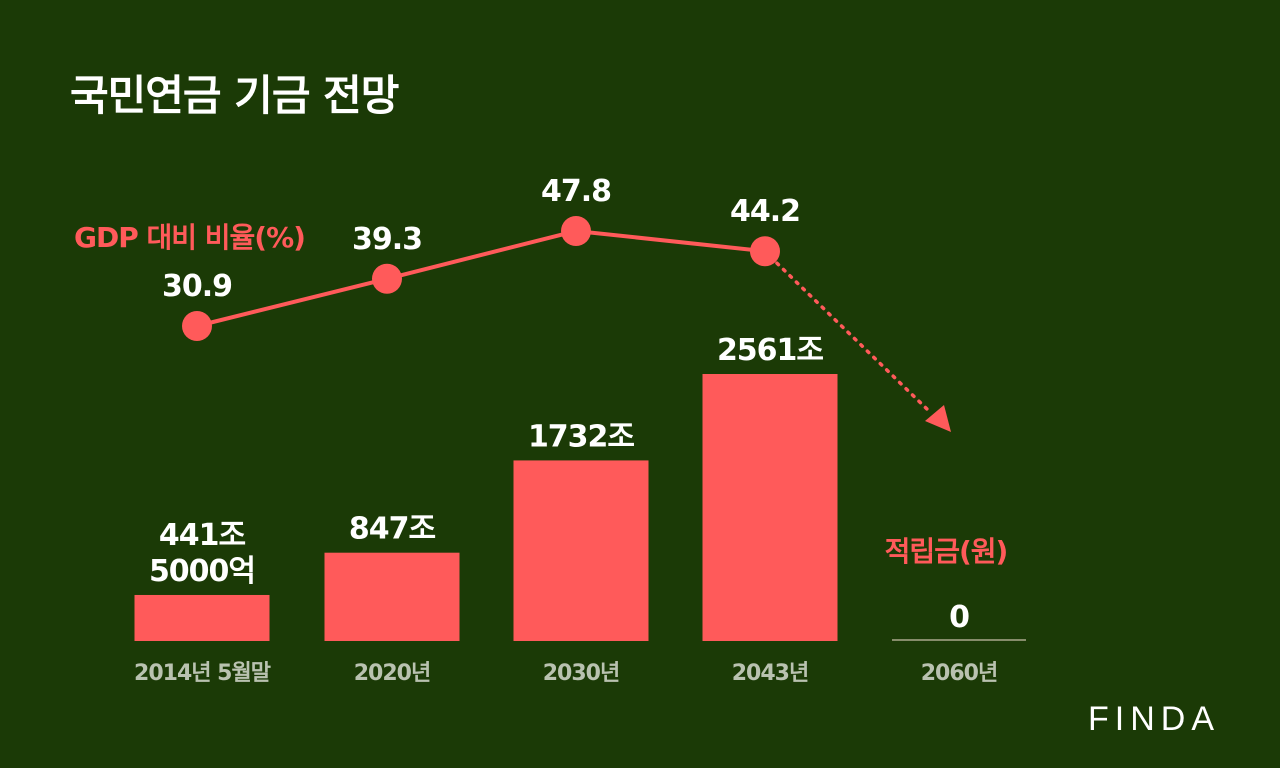 The image size is (1280, 768). Describe the element at coordinates (576, 191) in the screenshot. I see `line-value-label: 47.8` at that location.